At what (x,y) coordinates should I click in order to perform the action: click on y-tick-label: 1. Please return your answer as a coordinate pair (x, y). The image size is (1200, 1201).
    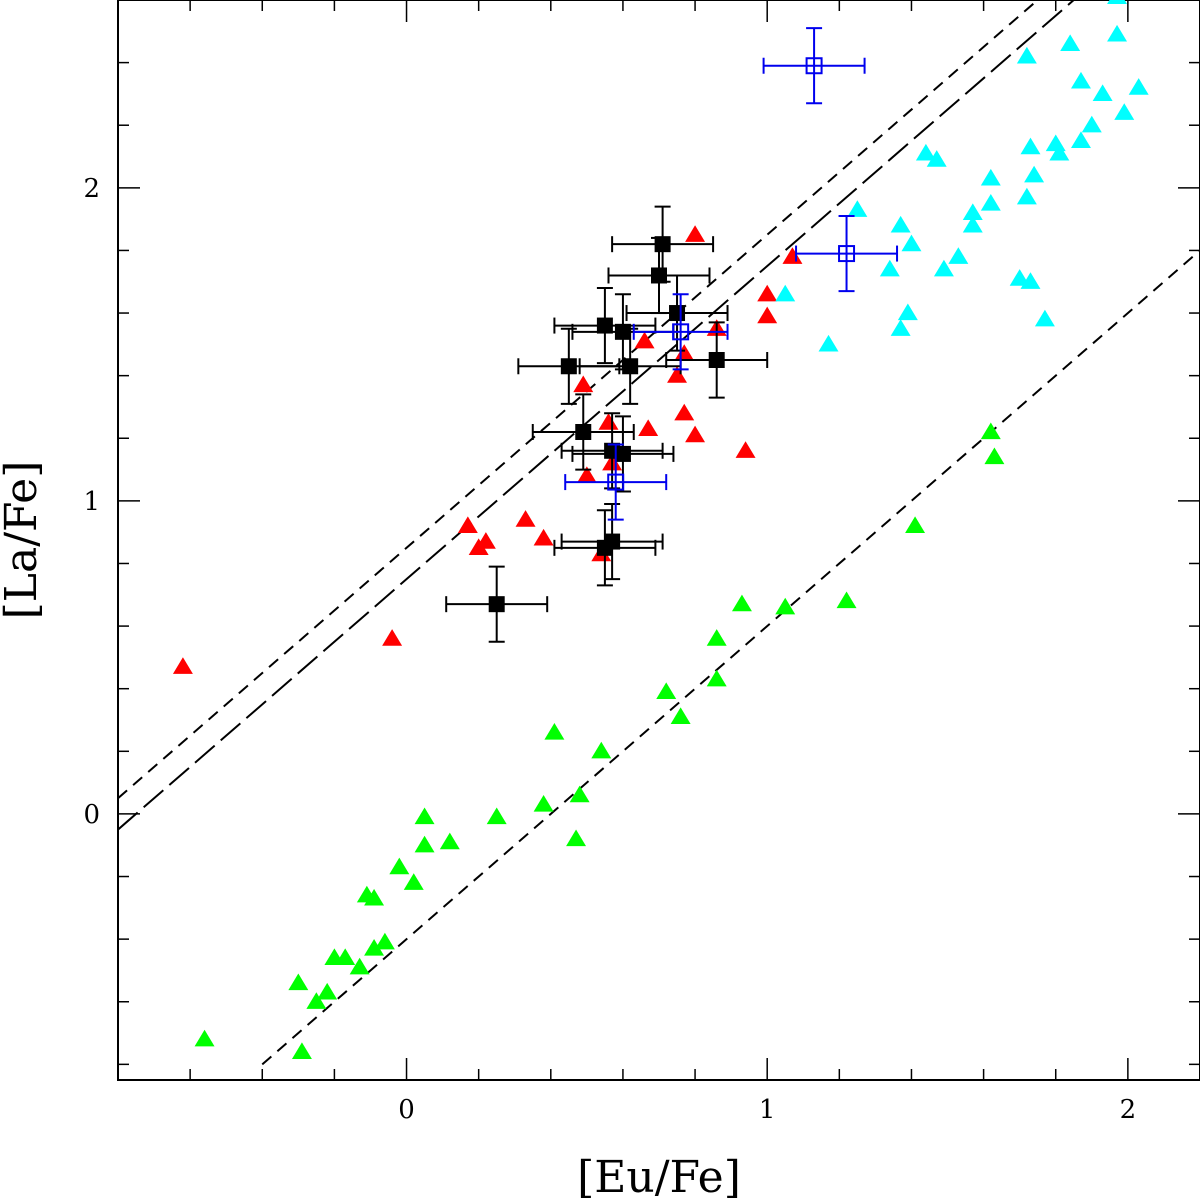
    Looking at the image, I should click on (91, 502).